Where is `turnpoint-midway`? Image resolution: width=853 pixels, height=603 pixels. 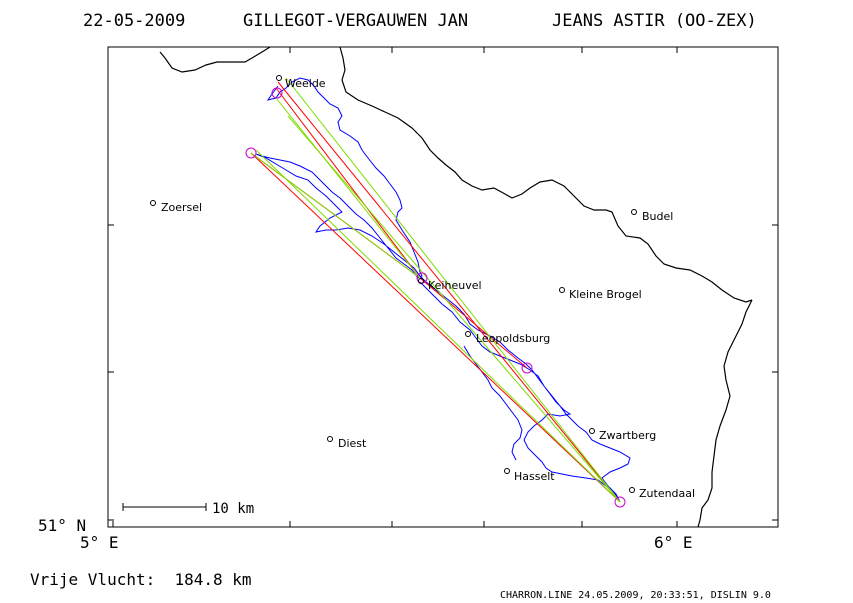
turnpoint-midway is located at coordinates (527, 368).